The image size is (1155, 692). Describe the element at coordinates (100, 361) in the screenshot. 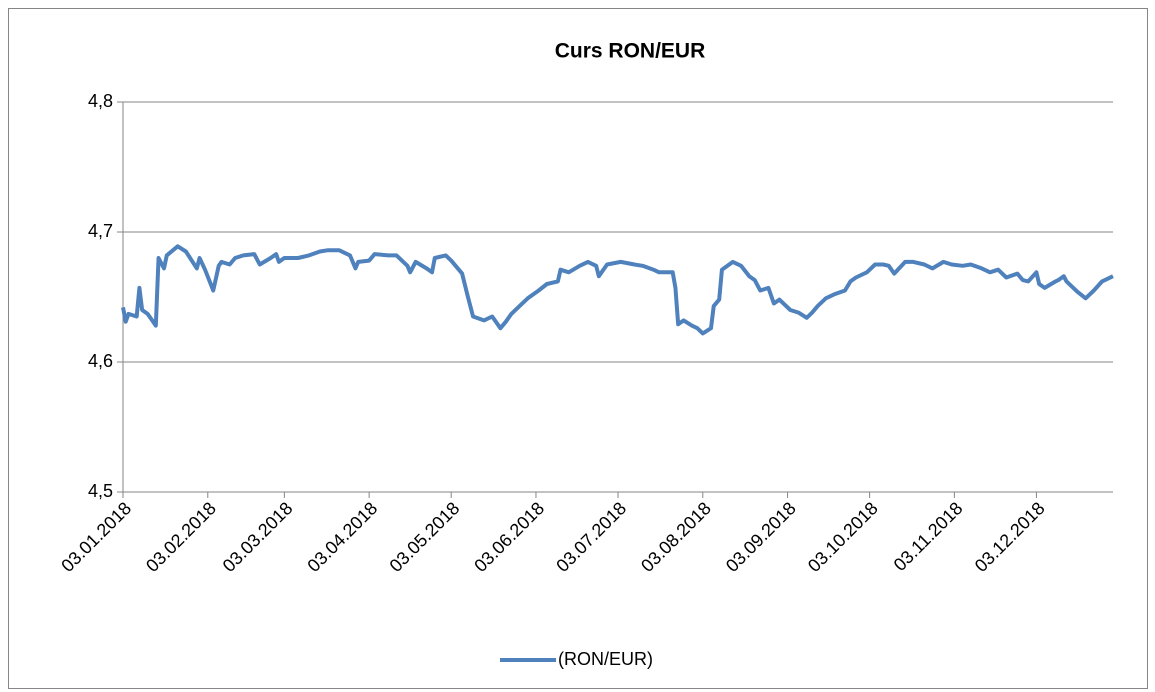

I see `y-tick-label: 4,6` at that location.